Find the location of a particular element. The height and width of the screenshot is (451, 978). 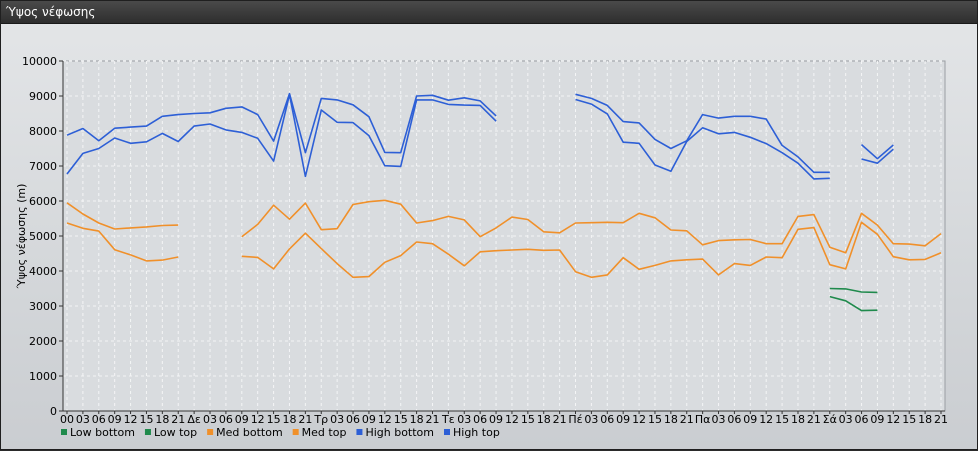

x-tick-label: Τε is located at coordinates (448, 419).